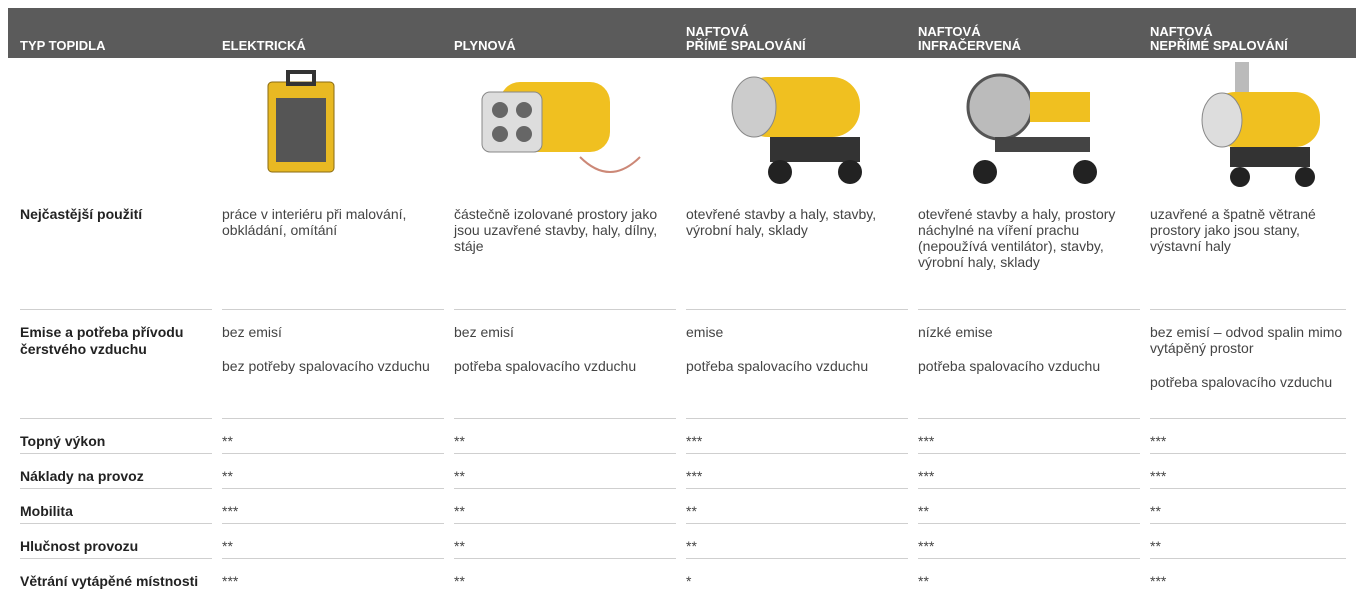  Describe the element at coordinates (678, 474) in the screenshot. I see `table-row: Náklady na provoz ** ** *** *** ***` at that location.